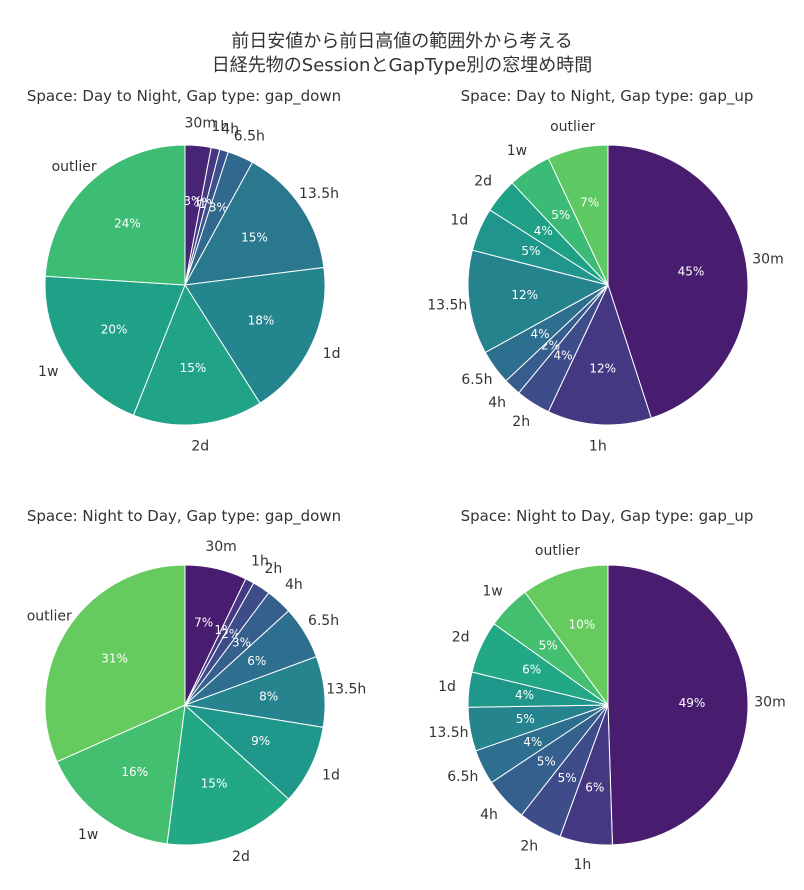  Describe the element at coordinates (184, 516) in the screenshot. I see `subplot-title-night-day-gap-down: Space: Night to Day, Gap type: gap_down` at that location.